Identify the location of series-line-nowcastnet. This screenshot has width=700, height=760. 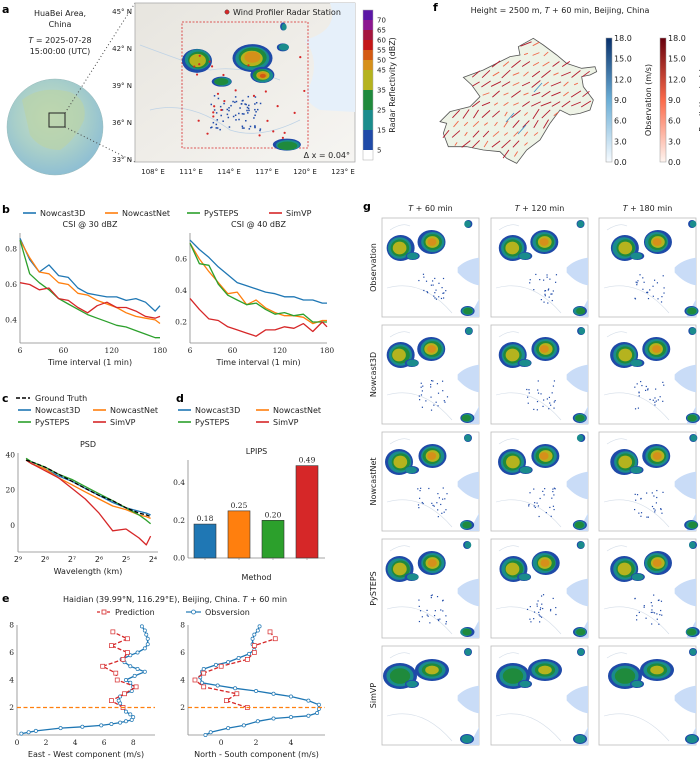
(90, 282).